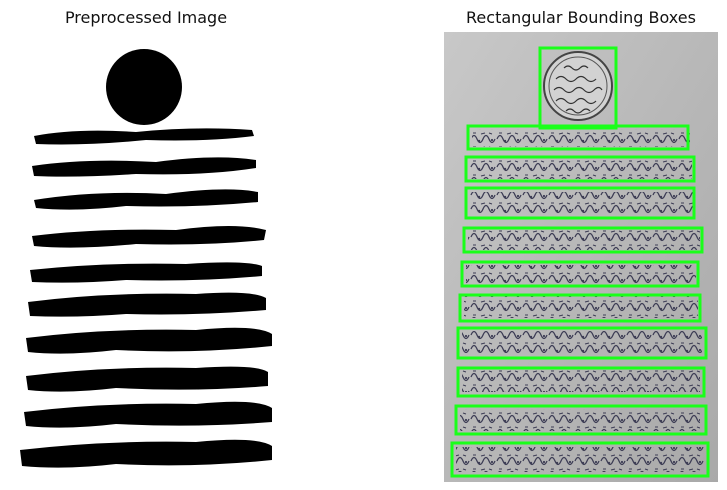 Image resolution: width=727 pixels, height=490 pixels. What do you see at coordinates (581, 17) in the screenshot?
I see `right-panel-title: Rectangular Bounding Boxes` at bounding box center [581, 17].